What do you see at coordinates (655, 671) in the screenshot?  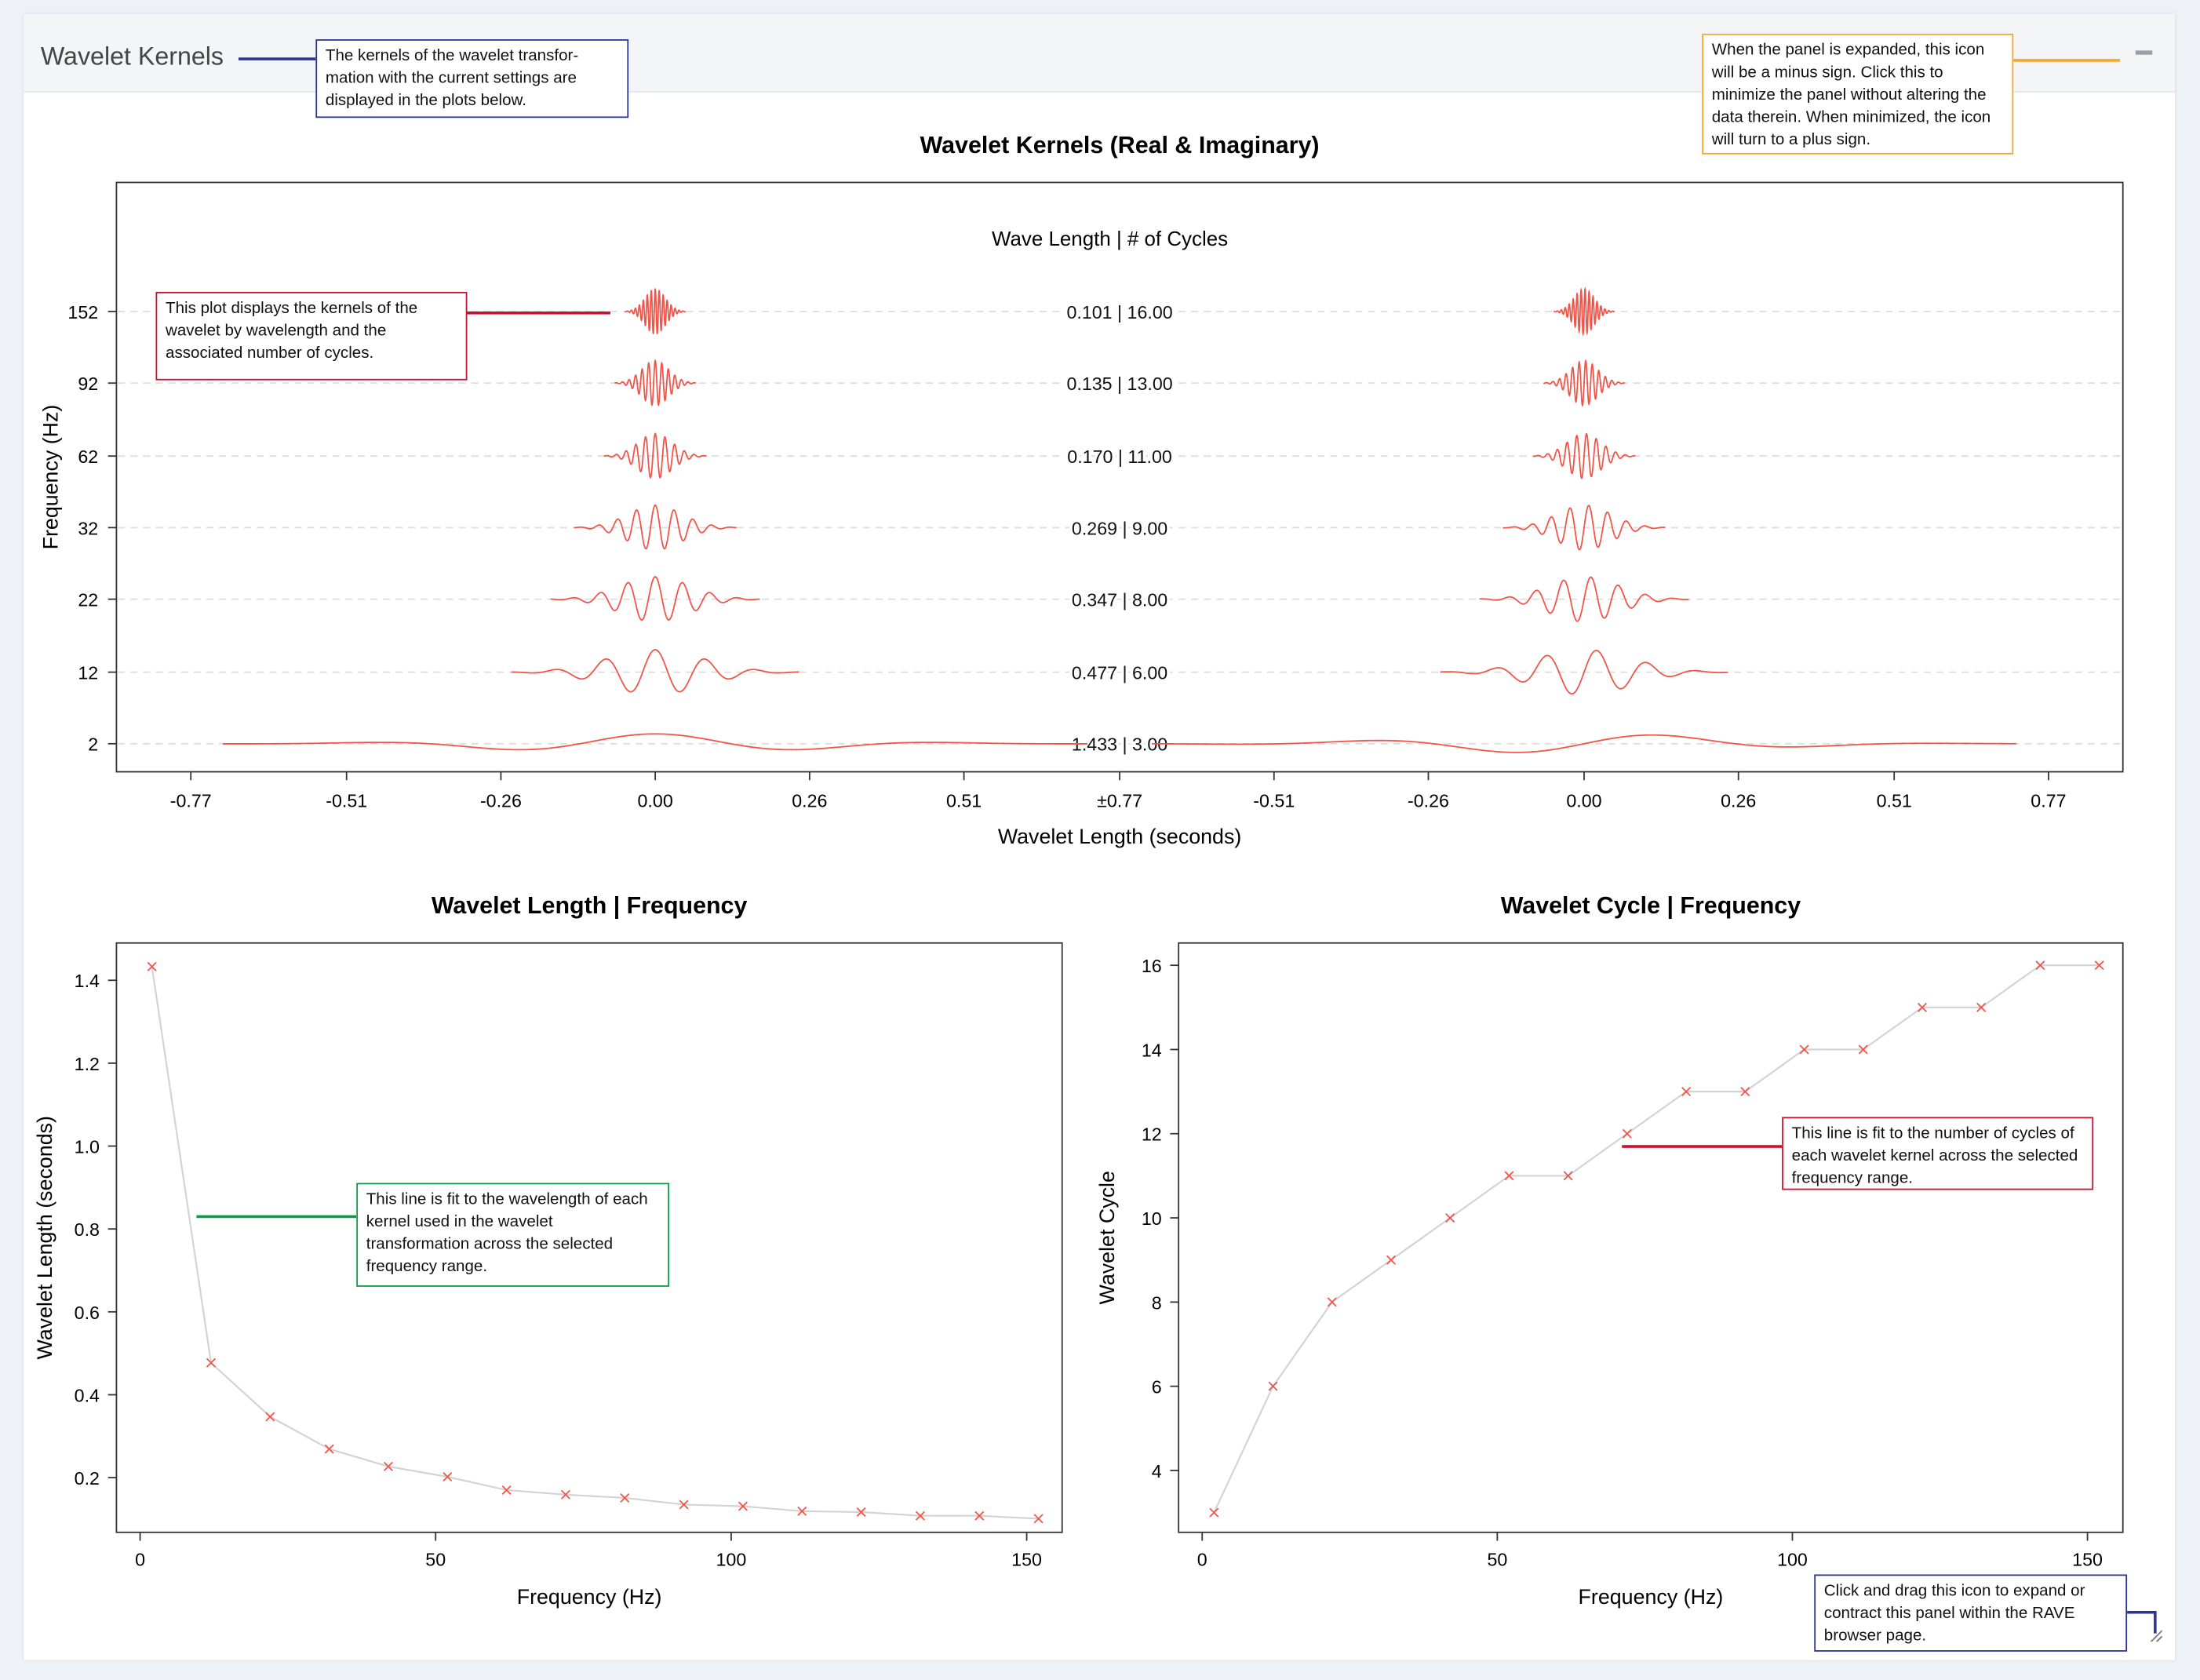 I see `kernel-real-12hz` at bounding box center [655, 671].